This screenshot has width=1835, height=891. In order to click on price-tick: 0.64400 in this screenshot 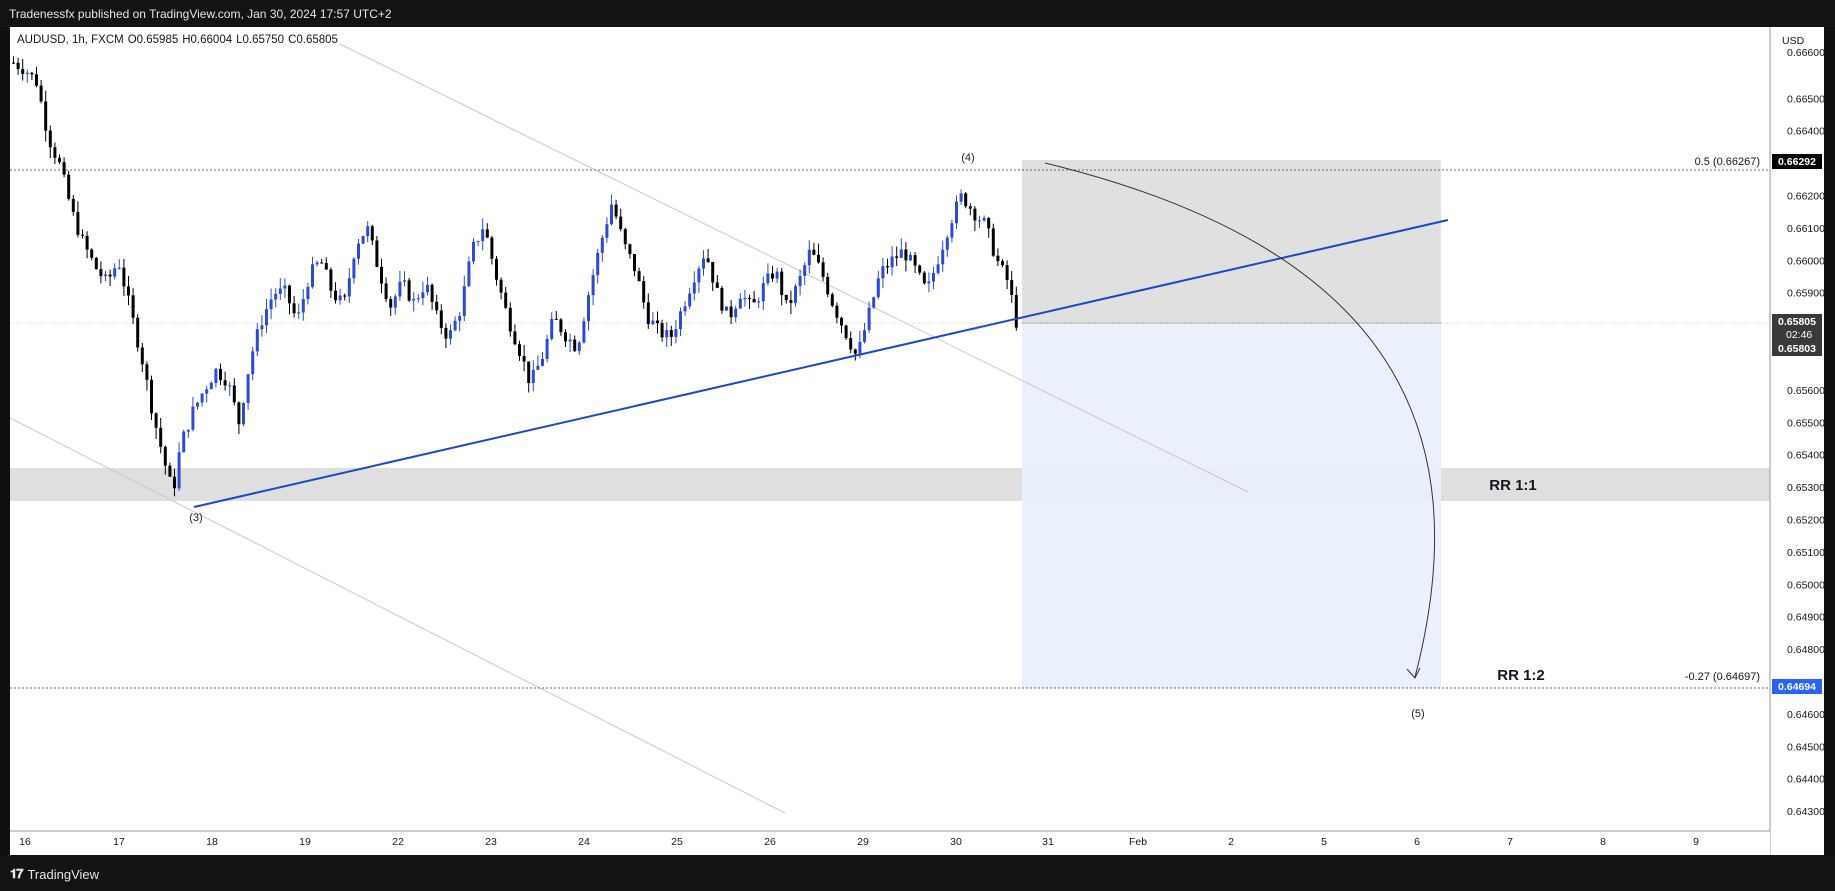, I will do `click(1805, 780)`.